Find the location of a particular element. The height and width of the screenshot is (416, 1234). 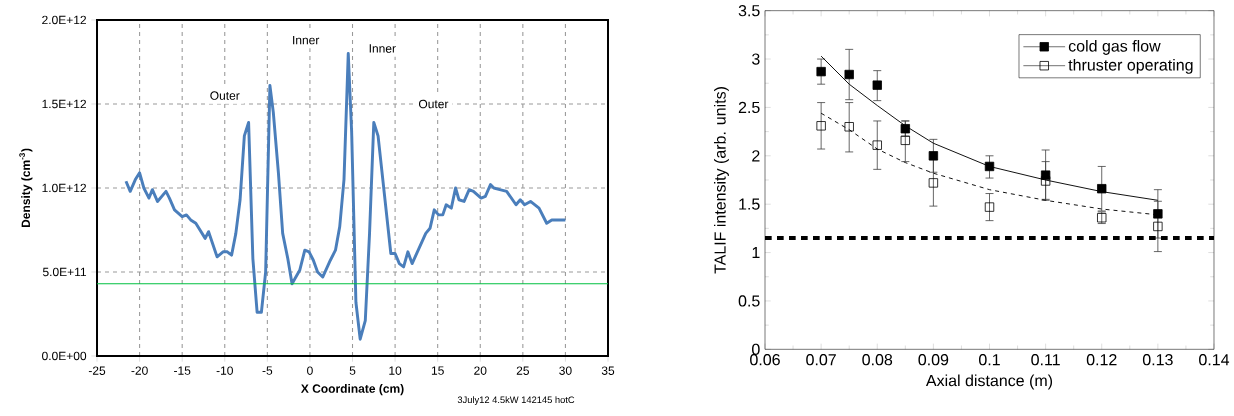

x-tick-label: 0 is located at coordinates (310, 370).